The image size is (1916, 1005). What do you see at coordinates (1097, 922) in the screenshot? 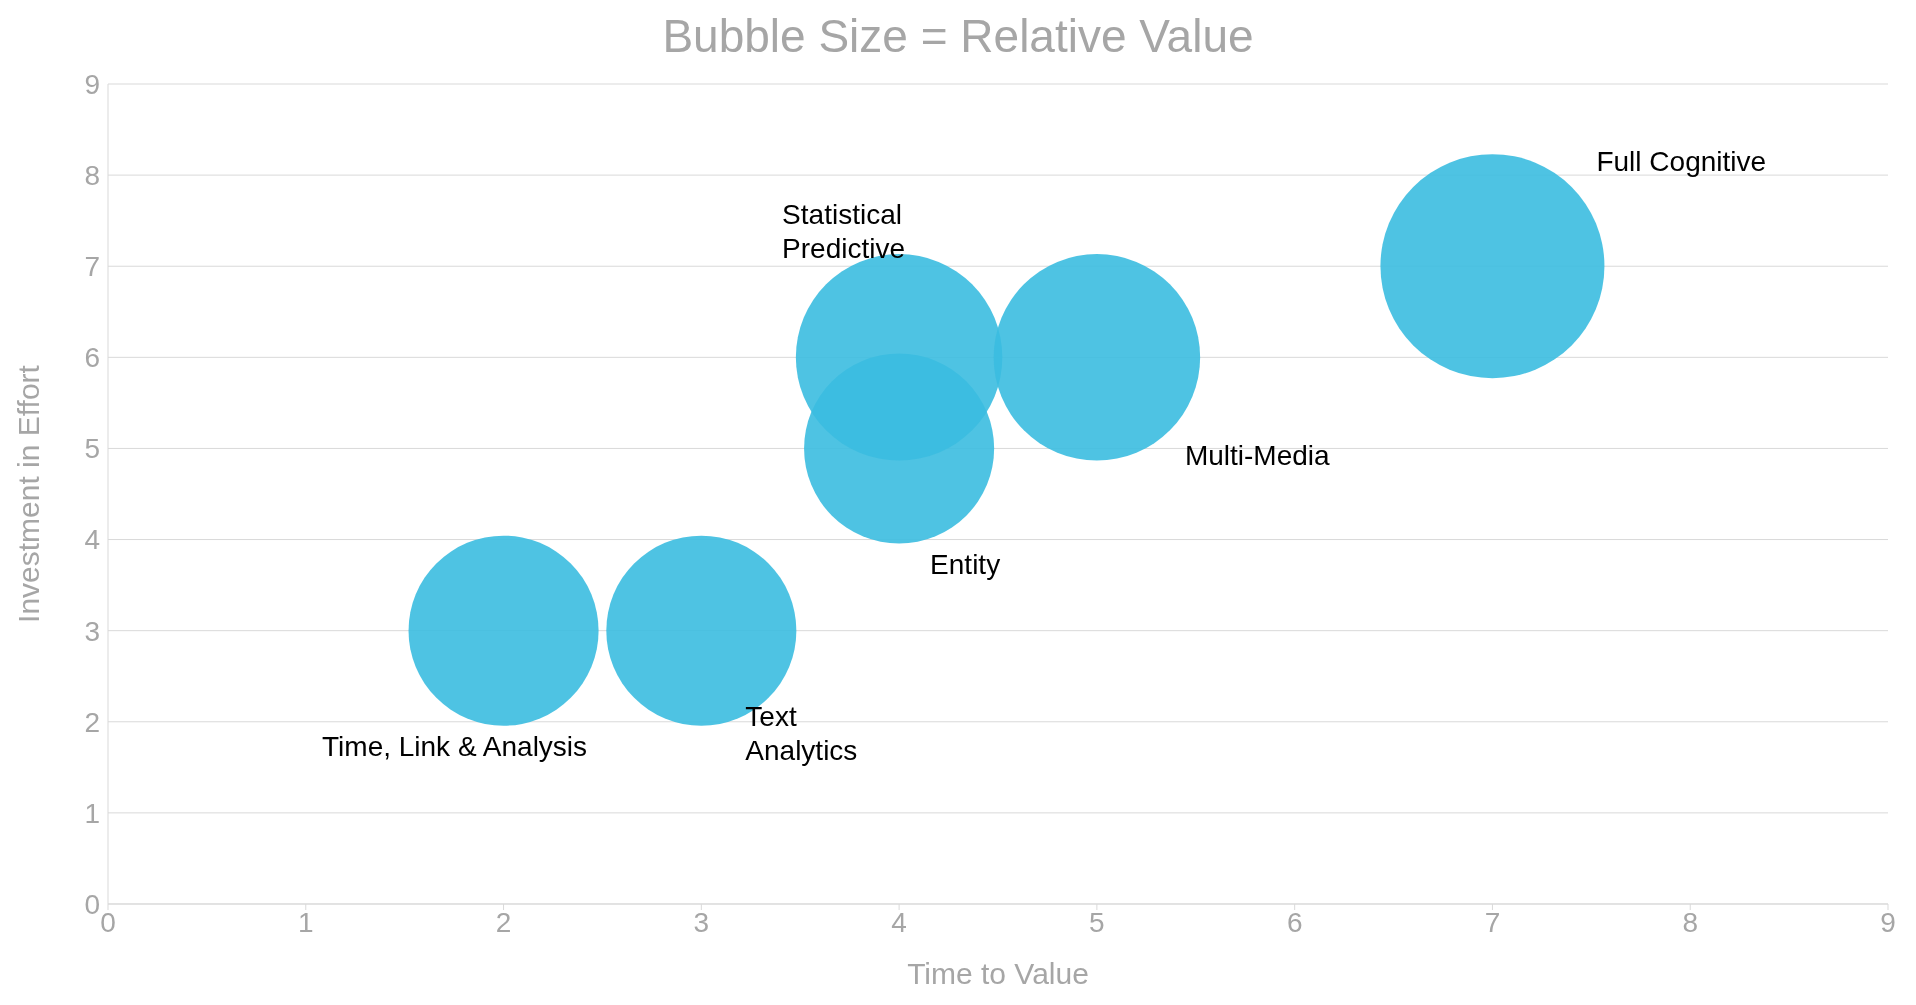
I see `x-tick-label: 5` at bounding box center [1097, 922].